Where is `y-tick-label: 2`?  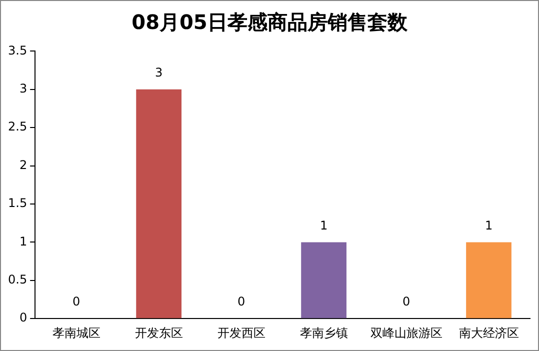
y-tick-label: 2 is located at coordinates (23, 165).